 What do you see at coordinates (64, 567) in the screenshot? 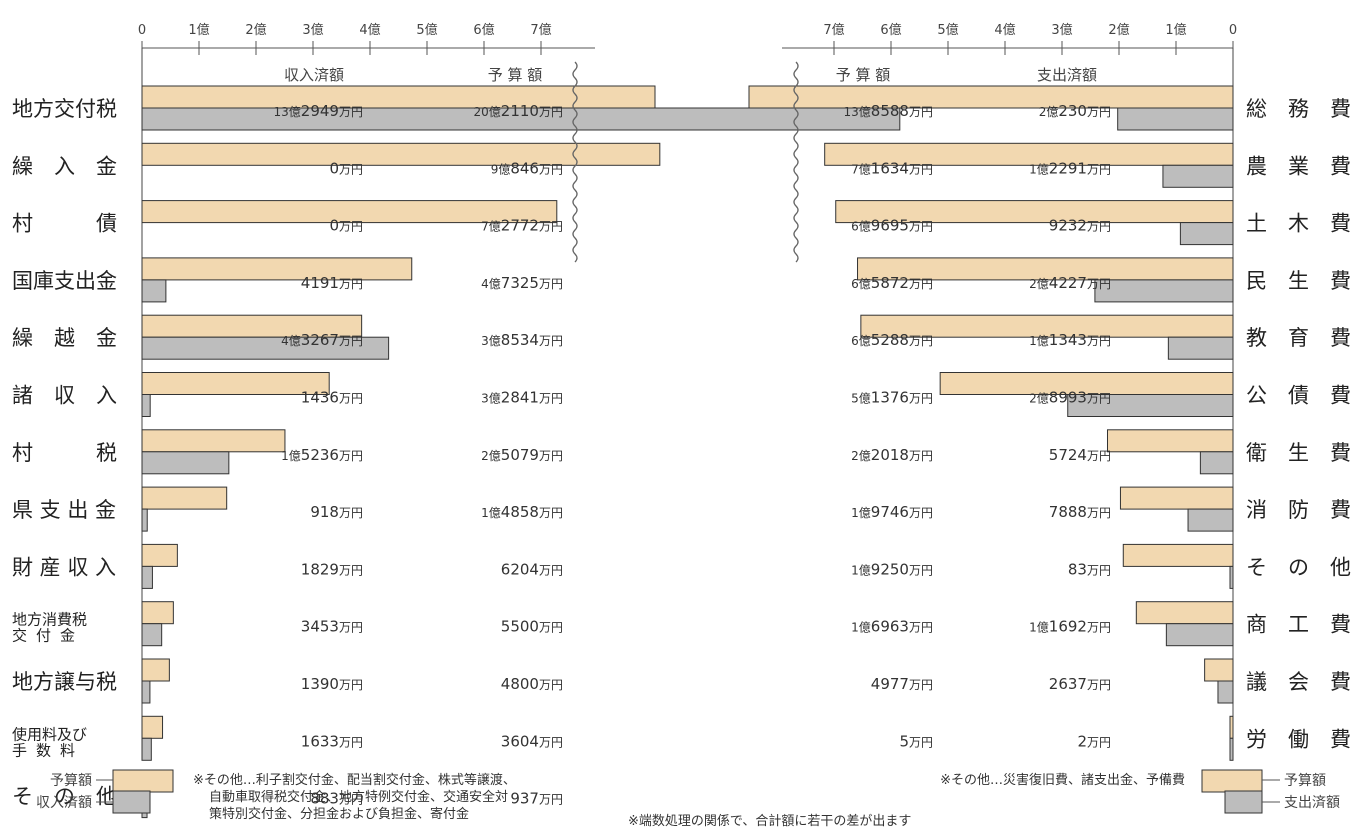
I see `revenue-category-label: 財 産 収 入` at bounding box center [64, 567].